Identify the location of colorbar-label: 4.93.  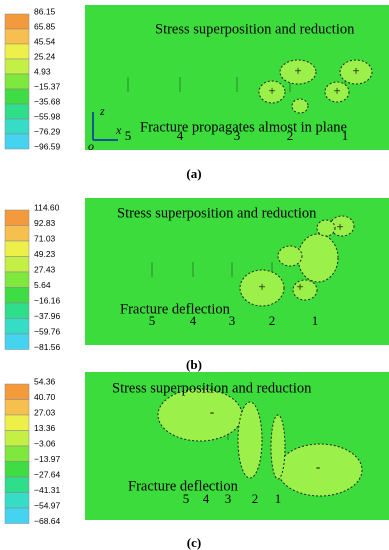
(42, 71).